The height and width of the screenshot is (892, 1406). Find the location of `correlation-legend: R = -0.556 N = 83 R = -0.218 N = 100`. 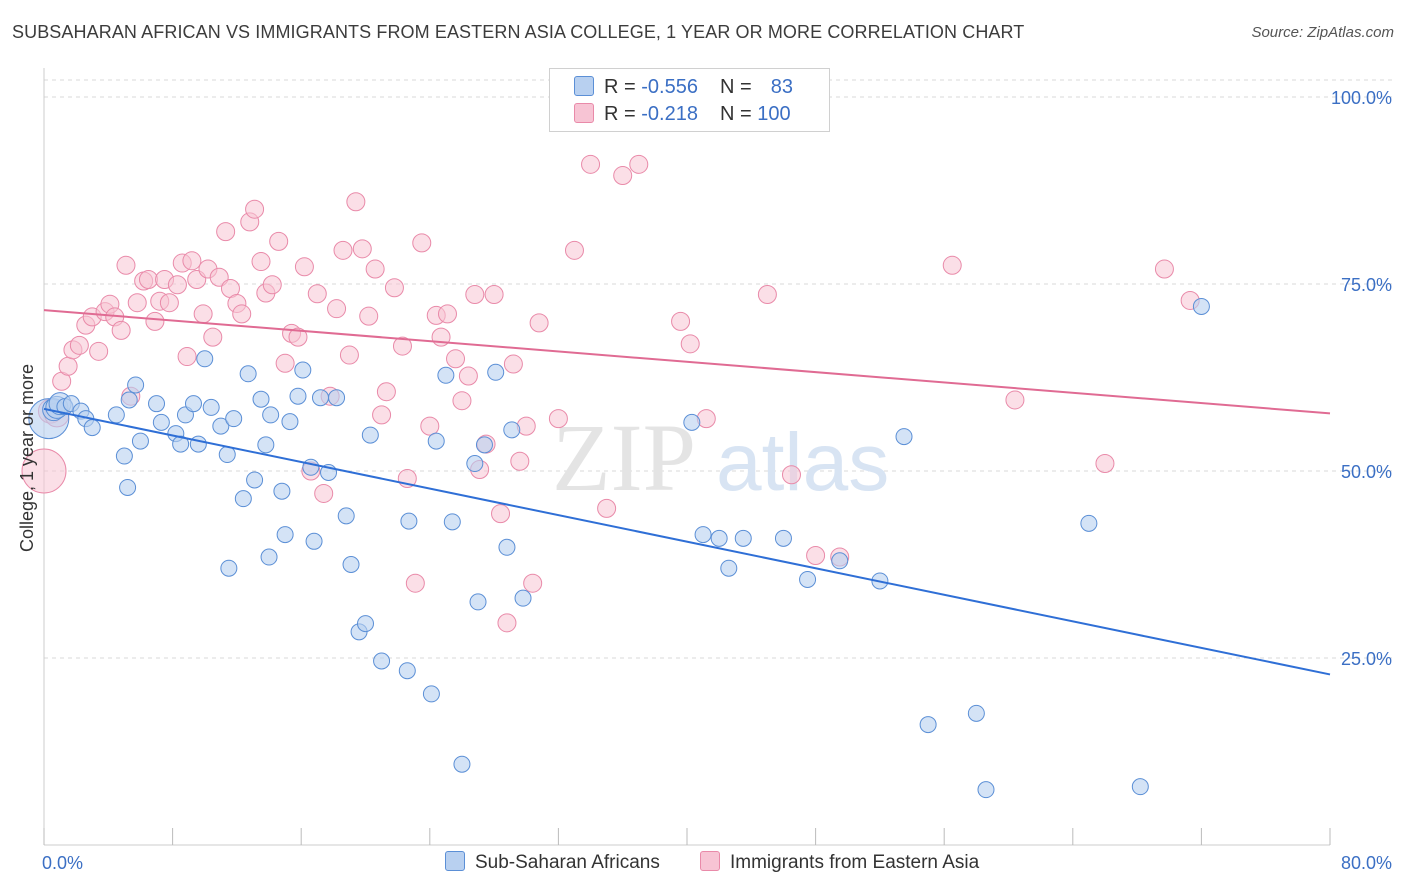

correlation-legend: R = -0.556 N = 83 R = -0.218 N = 100 is located at coordinates (689, 100).